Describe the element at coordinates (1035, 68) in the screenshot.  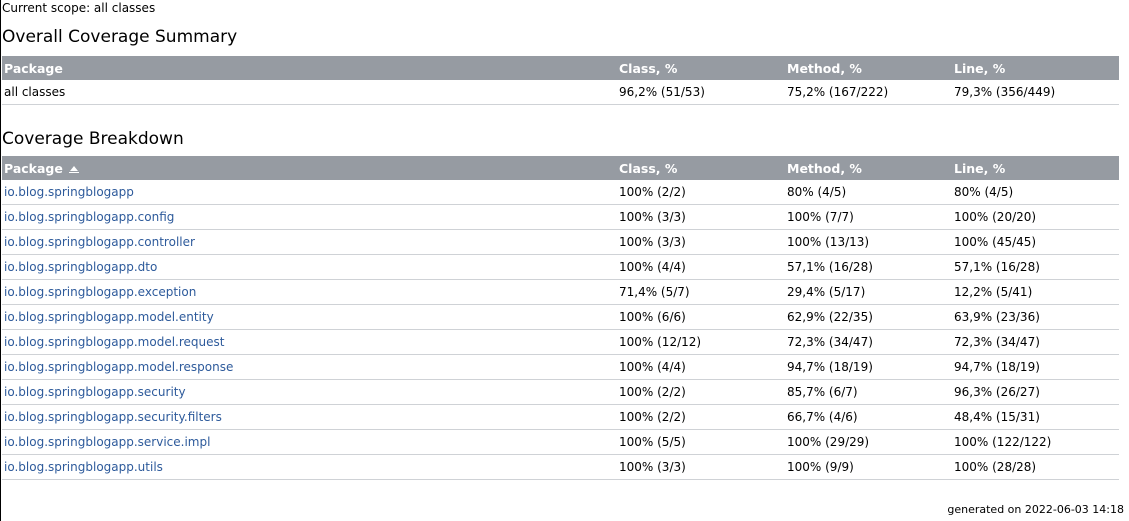
I see `summary-header-line: Line, %` at that location.